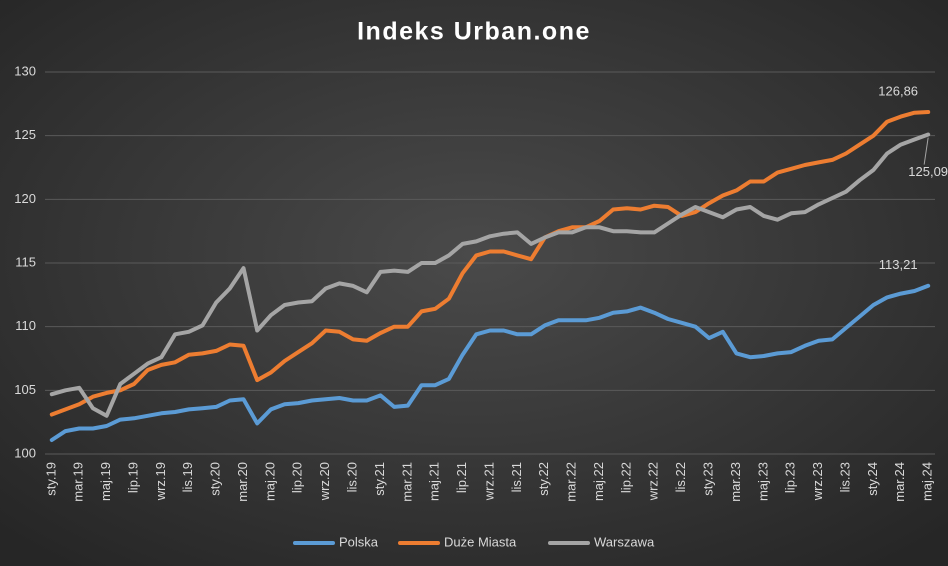 This screenshot has width=948, height=566. Describe the element at coordinates (379, 479) in the screenshot. I see `x-tick-label: sty.21` at that location.